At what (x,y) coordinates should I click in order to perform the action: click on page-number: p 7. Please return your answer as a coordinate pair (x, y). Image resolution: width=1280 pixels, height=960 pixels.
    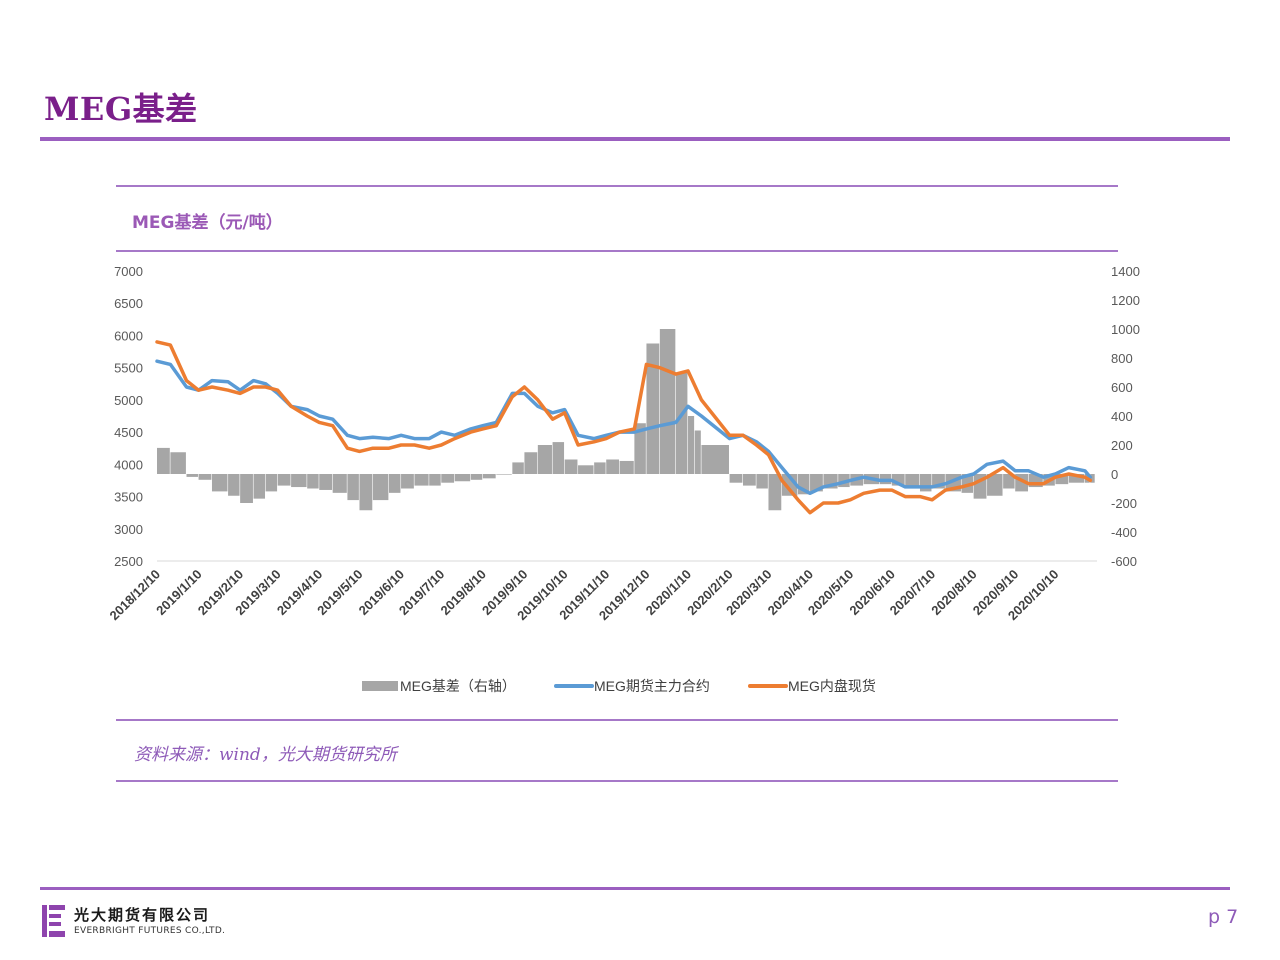
    Looking at the image, I should click on (1223, 917).